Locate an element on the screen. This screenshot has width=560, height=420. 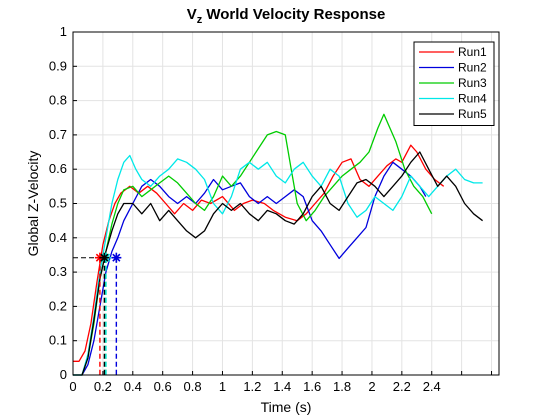
x-tick-label: 0 is located at coordinates (72, 386).